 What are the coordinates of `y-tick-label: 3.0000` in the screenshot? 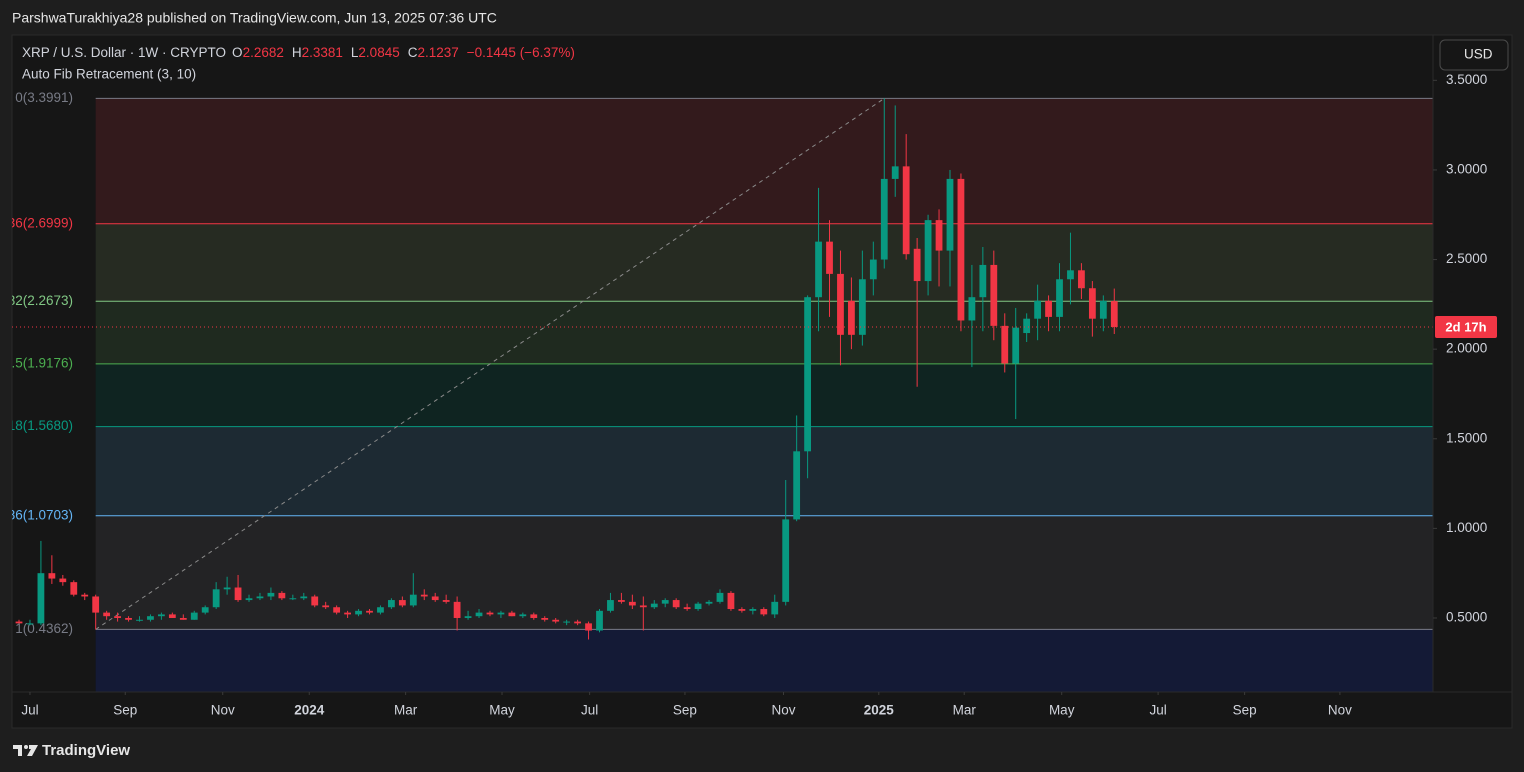 It's located at (1466, 169).